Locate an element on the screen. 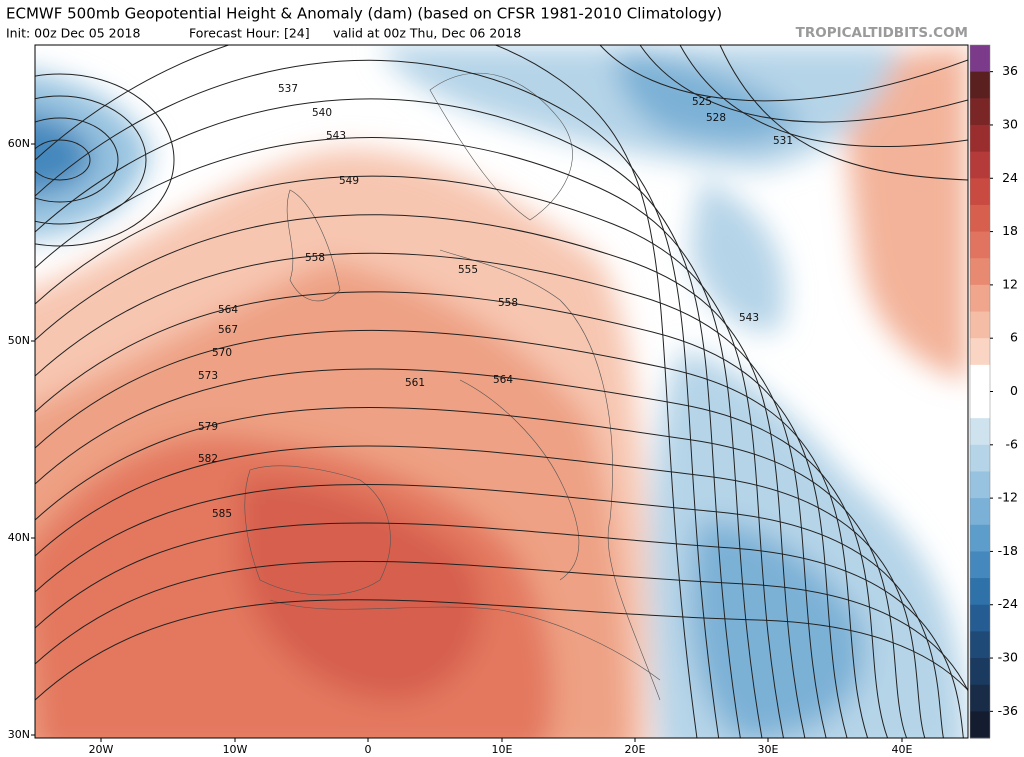  colorbar-tick-label: -30 is located at coordinates (1008, 657).